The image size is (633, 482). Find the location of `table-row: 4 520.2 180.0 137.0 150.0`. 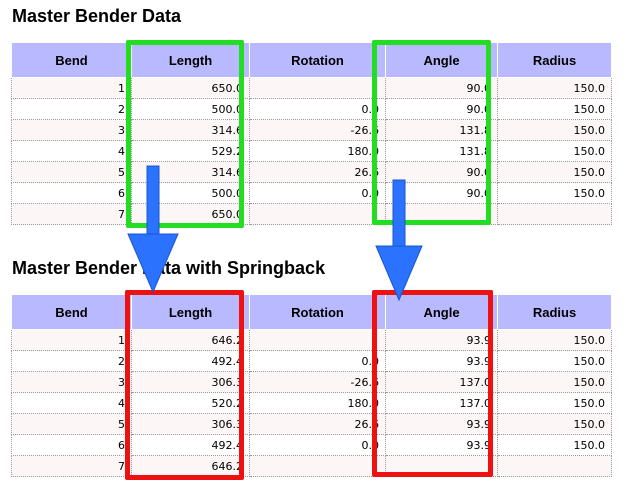

table-row: 4 520.2 180.0 137.0 150.0 is located at coordinates (311, 403).